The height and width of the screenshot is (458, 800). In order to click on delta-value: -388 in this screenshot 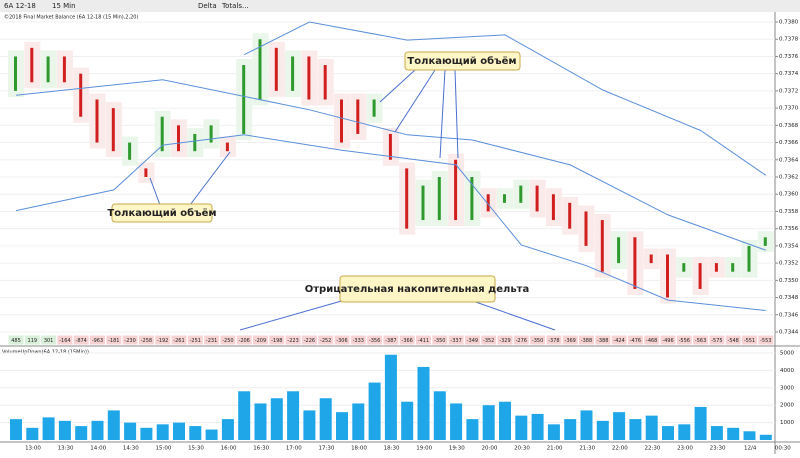, I will do `click(586, 341)`.